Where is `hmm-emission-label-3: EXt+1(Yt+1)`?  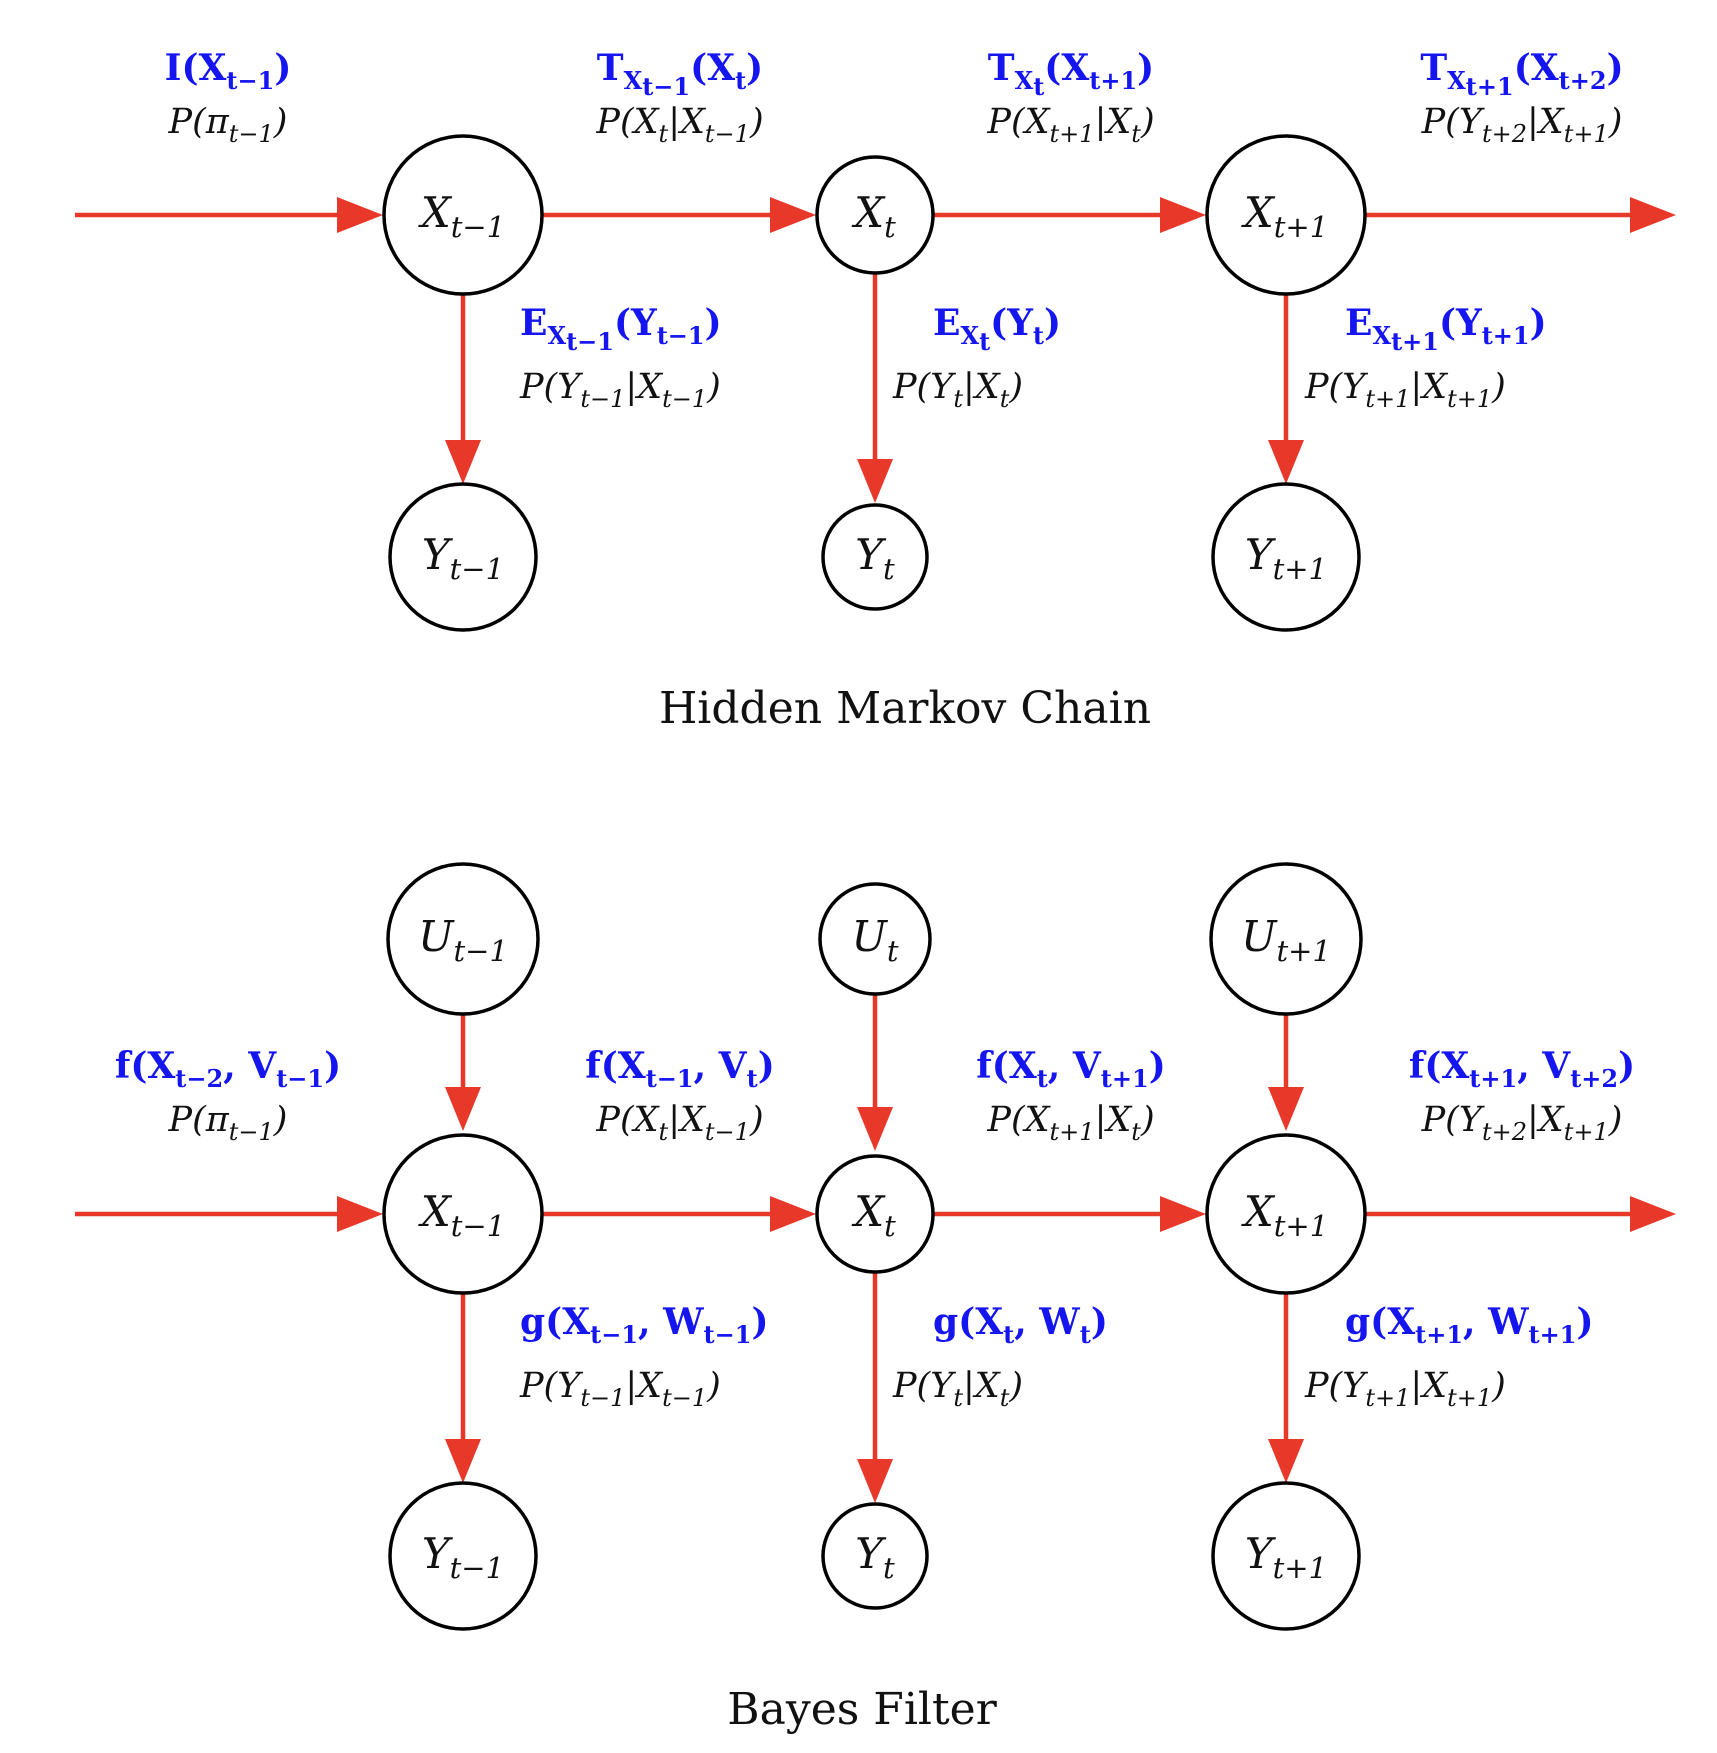
hmm-emission-label-3: EXt+1(Yt+1) is located at coordinates (1446, 329).